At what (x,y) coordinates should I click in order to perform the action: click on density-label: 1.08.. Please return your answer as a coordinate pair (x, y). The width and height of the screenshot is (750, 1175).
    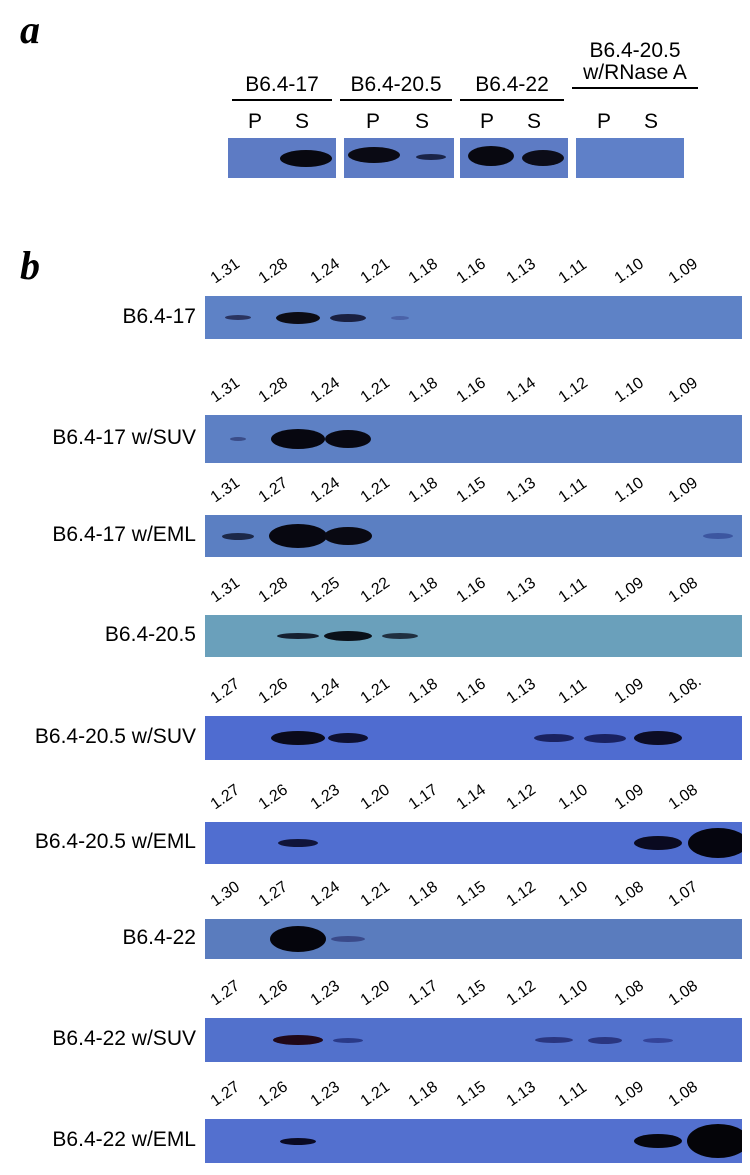
    Looking at the image, I should click on (685, 690).